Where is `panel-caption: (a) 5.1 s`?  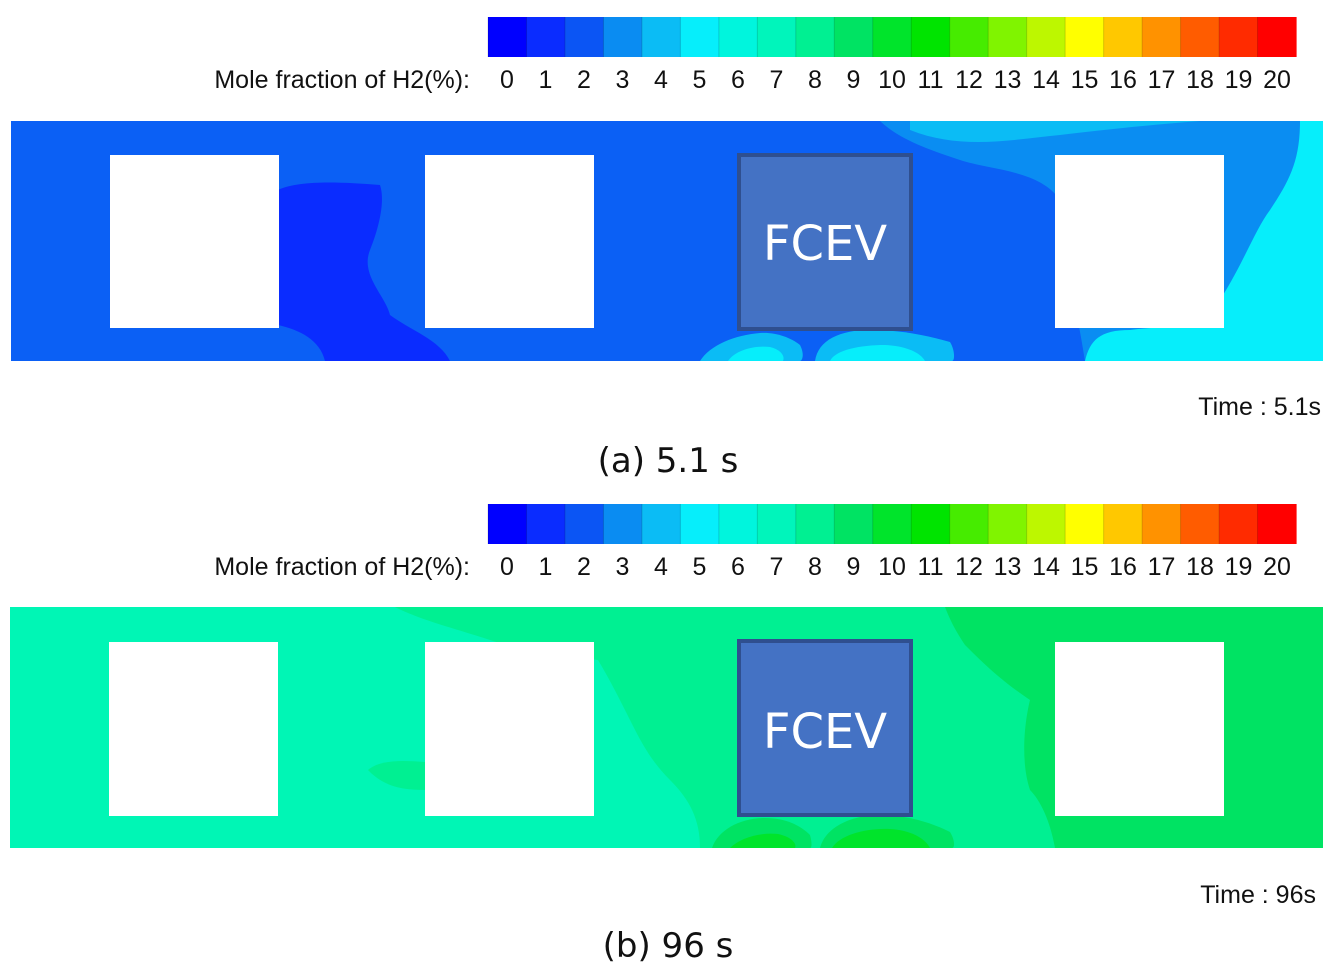 panel-caption: (a) 5.1 s is located at coordinates (668, 461).